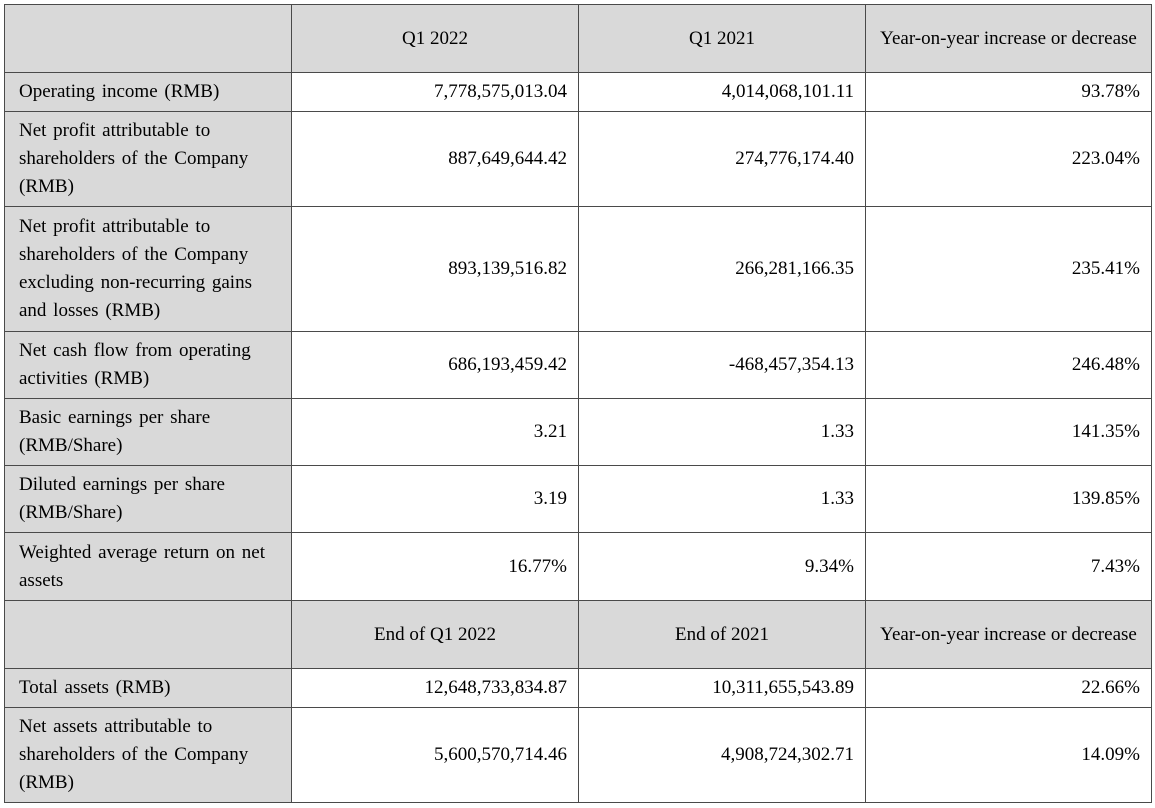 This screenshot has width=1155, height=808. What do you see at coordinates (435, 365) in the screenshot?
I see `value-cell: 686,193,459.42` at bounding box center [435, 365].